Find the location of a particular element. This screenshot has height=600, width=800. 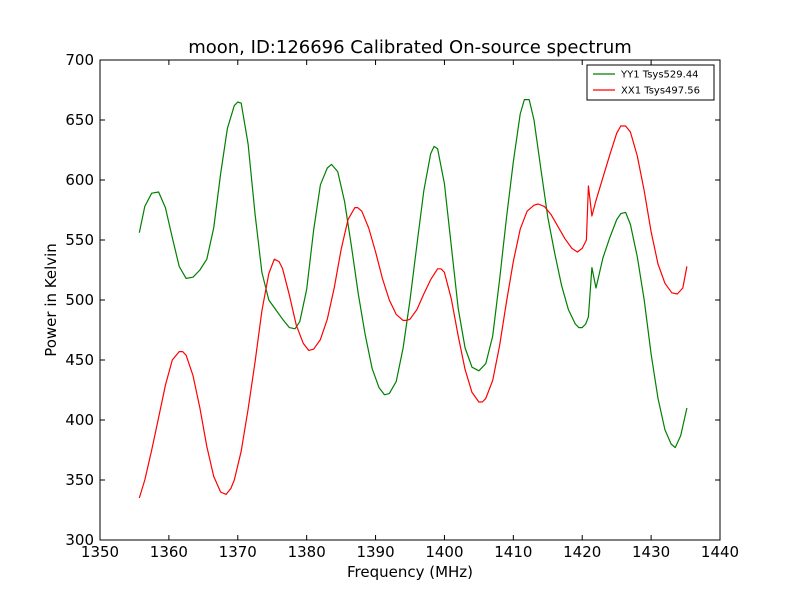

legend-label: YY1 Tsys529.44 is located at coordinates (659, 75).